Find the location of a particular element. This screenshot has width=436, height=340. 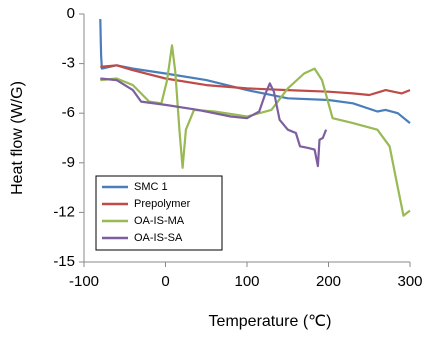

series-line is located at coordinates (214, 122).